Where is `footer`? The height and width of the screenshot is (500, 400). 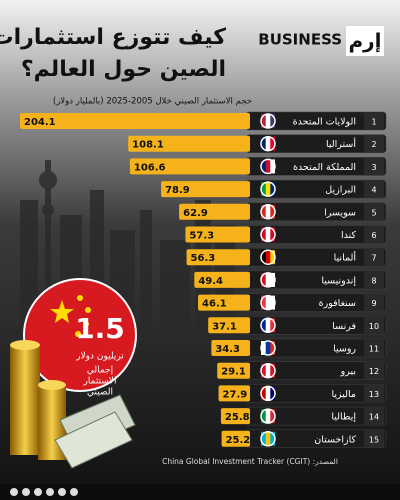 footer is located at coordinates (200, 492).